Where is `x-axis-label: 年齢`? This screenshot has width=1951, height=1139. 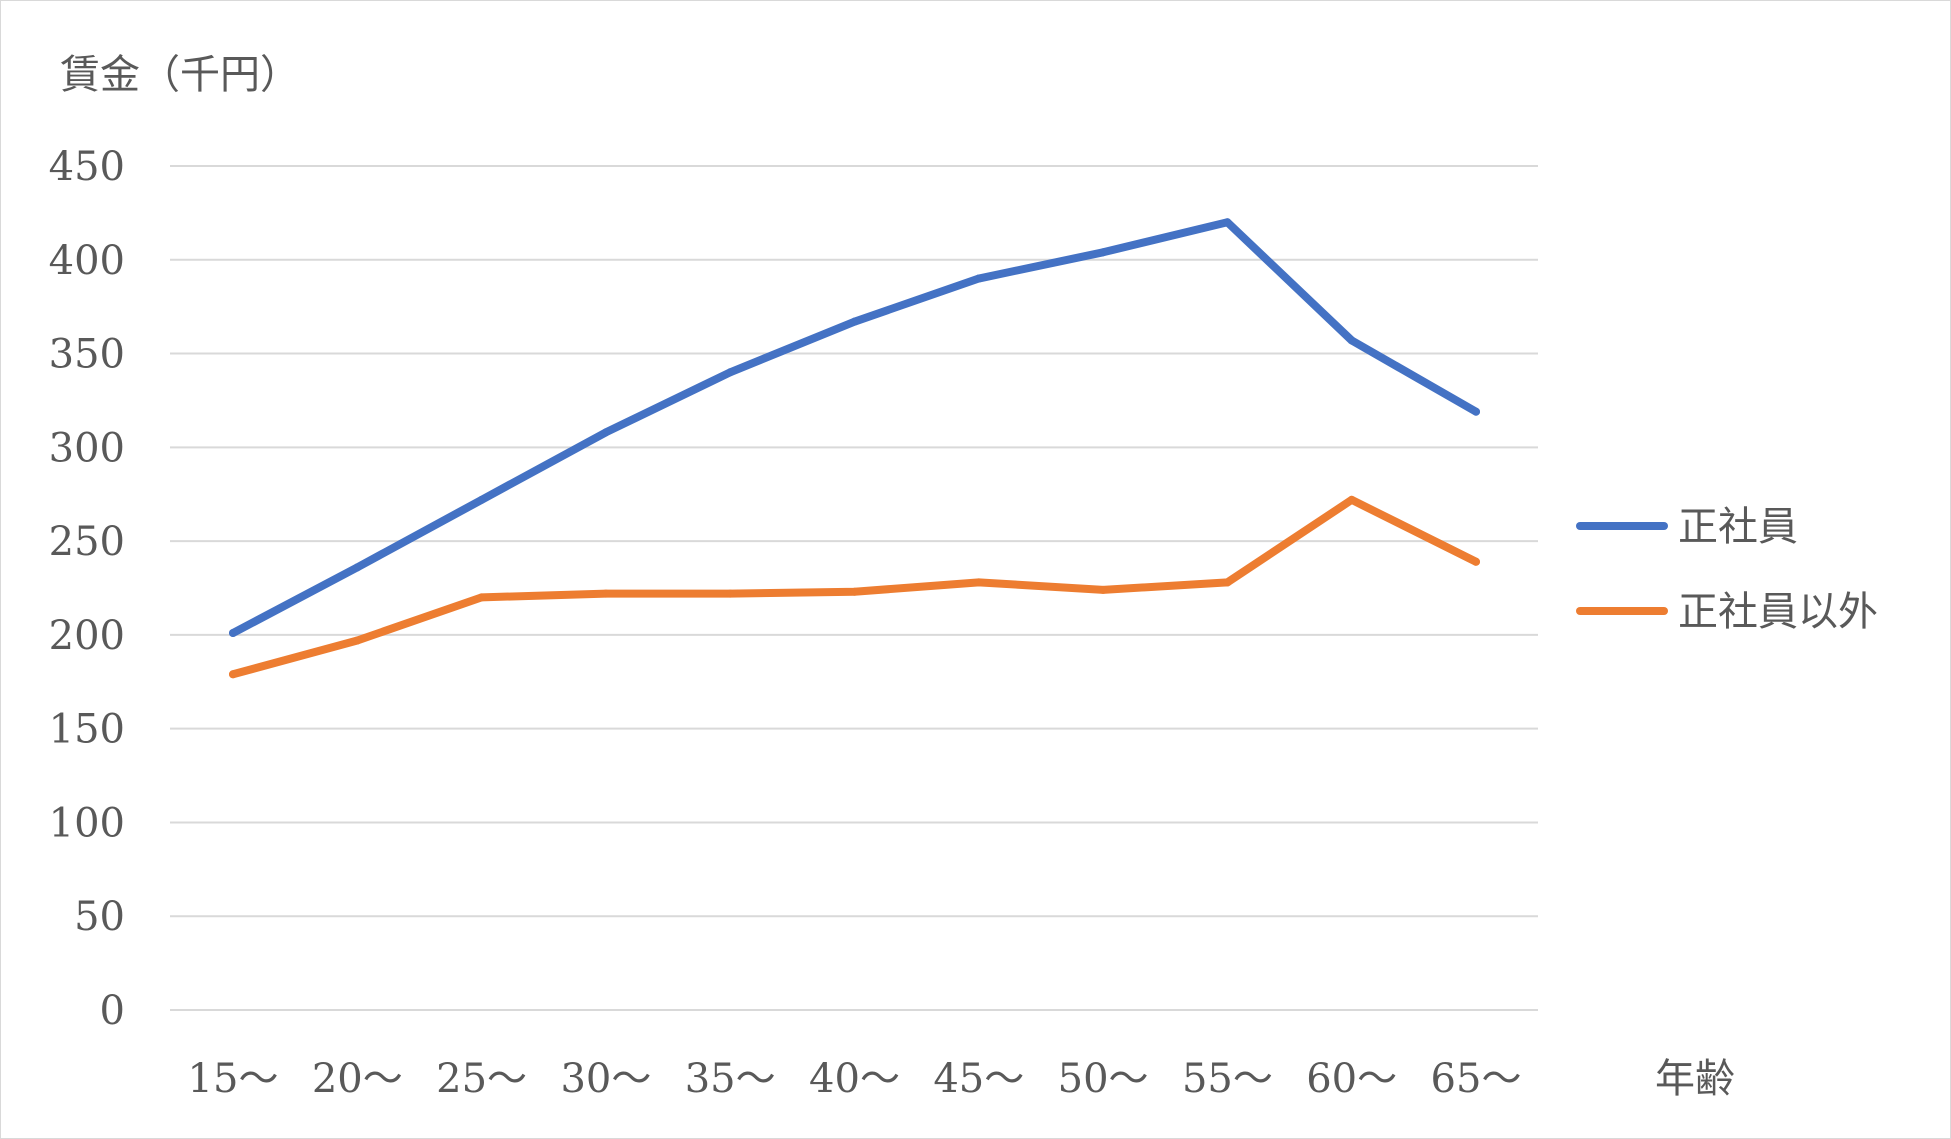
x-axis-label: 年齢 is located at coordinates (1695, 1079).